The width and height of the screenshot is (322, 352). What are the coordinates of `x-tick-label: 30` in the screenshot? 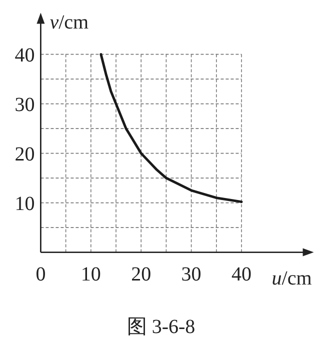 It's located at (191, 274).